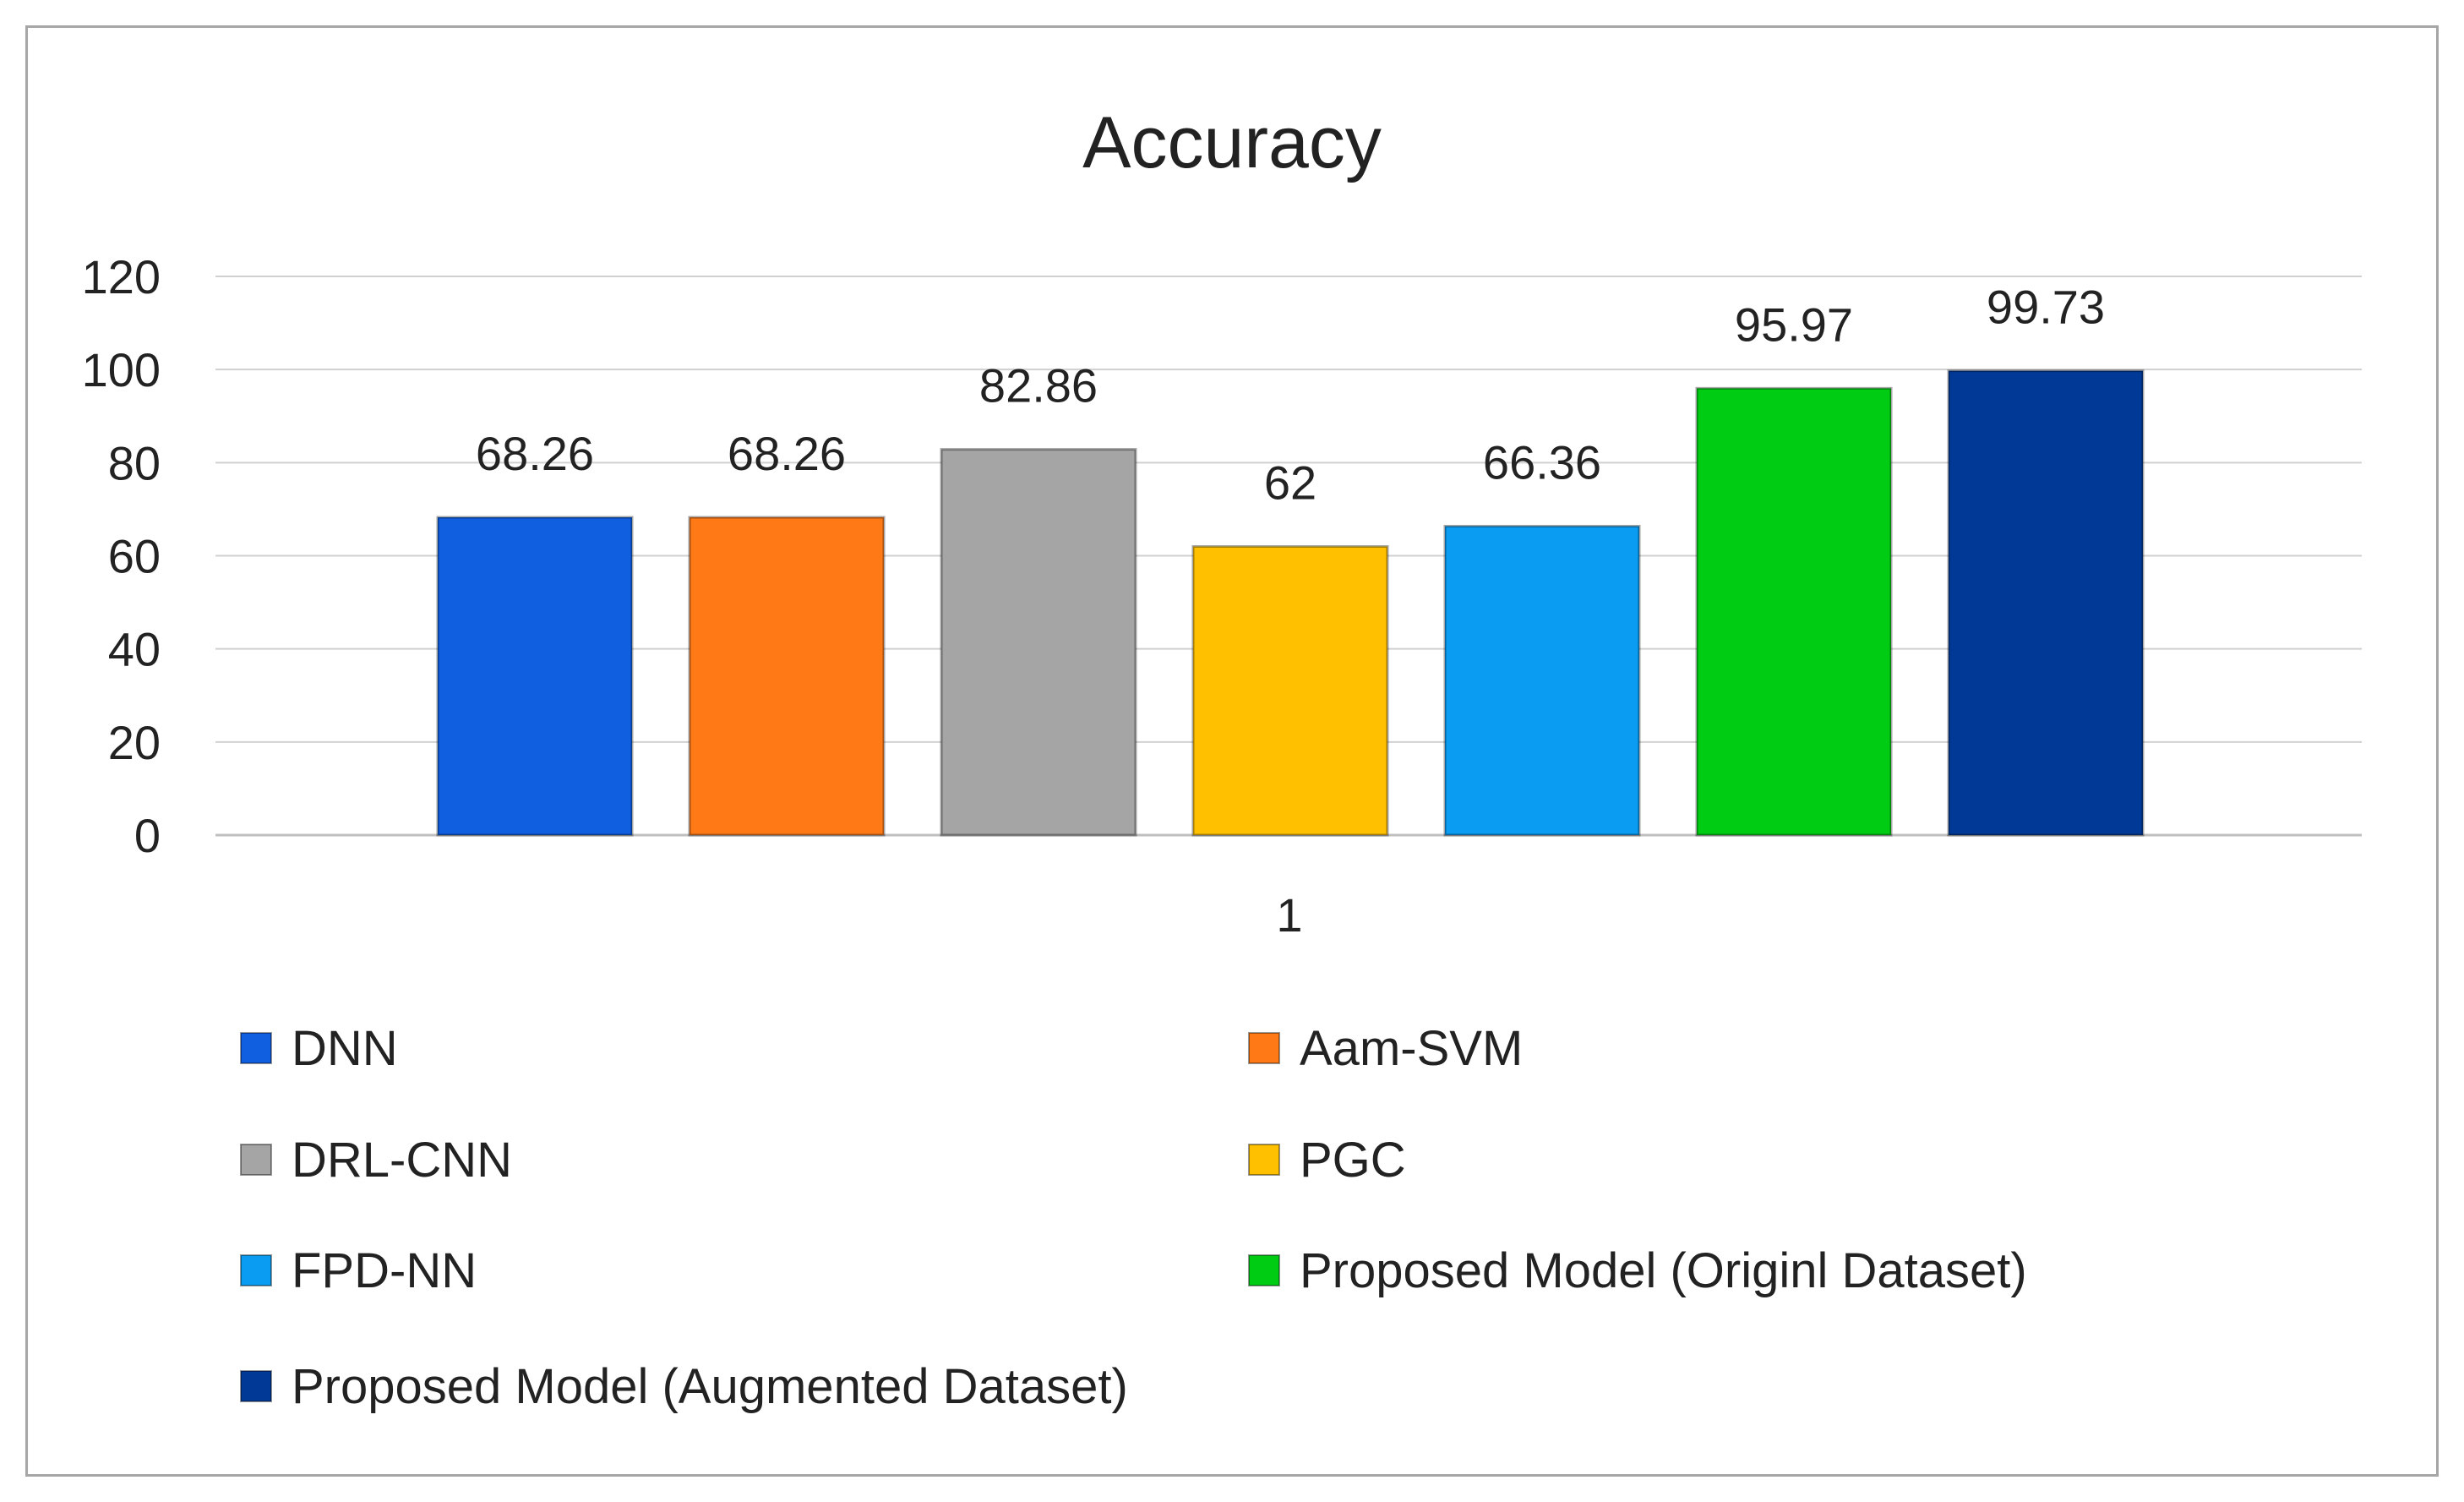  I want to click on bar-proposed-model-augmented-dataset, so click(2046, 603).